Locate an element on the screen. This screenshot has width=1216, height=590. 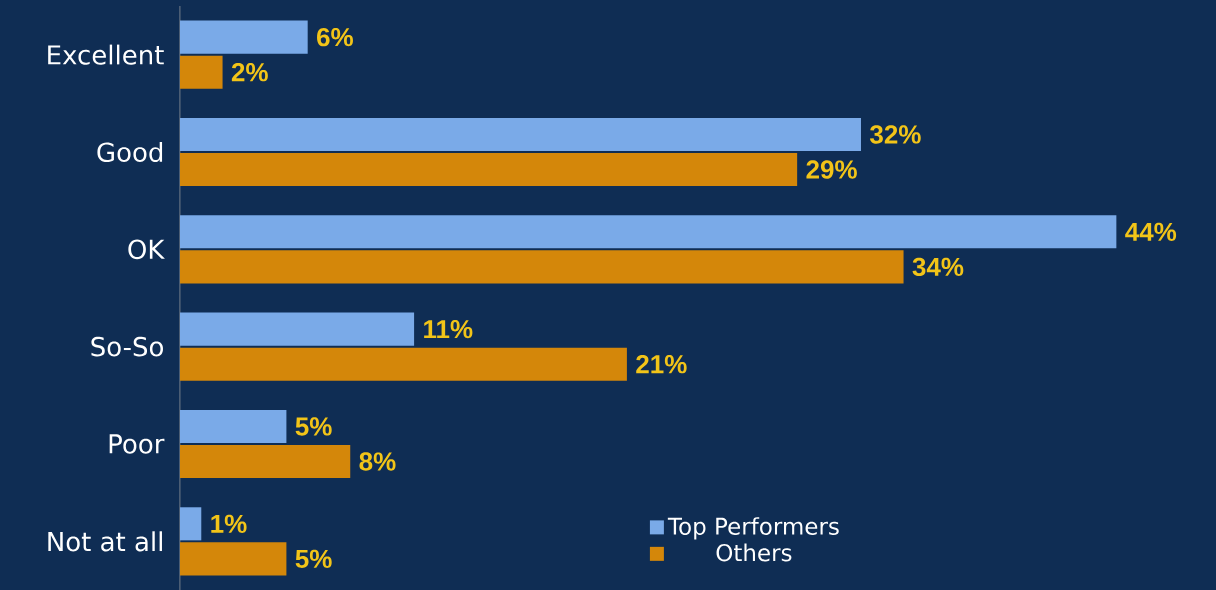
data-label: 44% is located at coordinates (1151, 231).